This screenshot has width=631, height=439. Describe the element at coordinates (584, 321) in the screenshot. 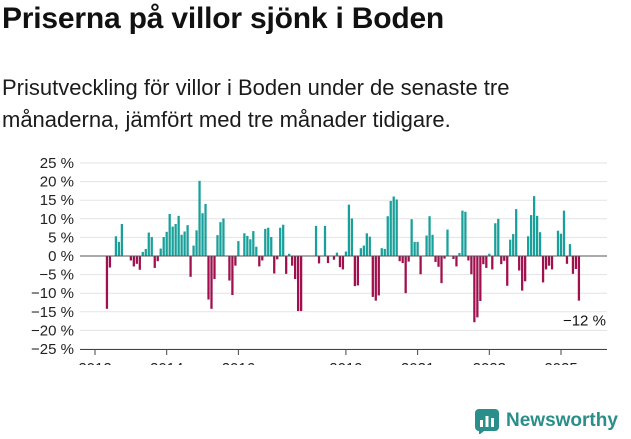

I see `last-value-label: −12 %` at that location.